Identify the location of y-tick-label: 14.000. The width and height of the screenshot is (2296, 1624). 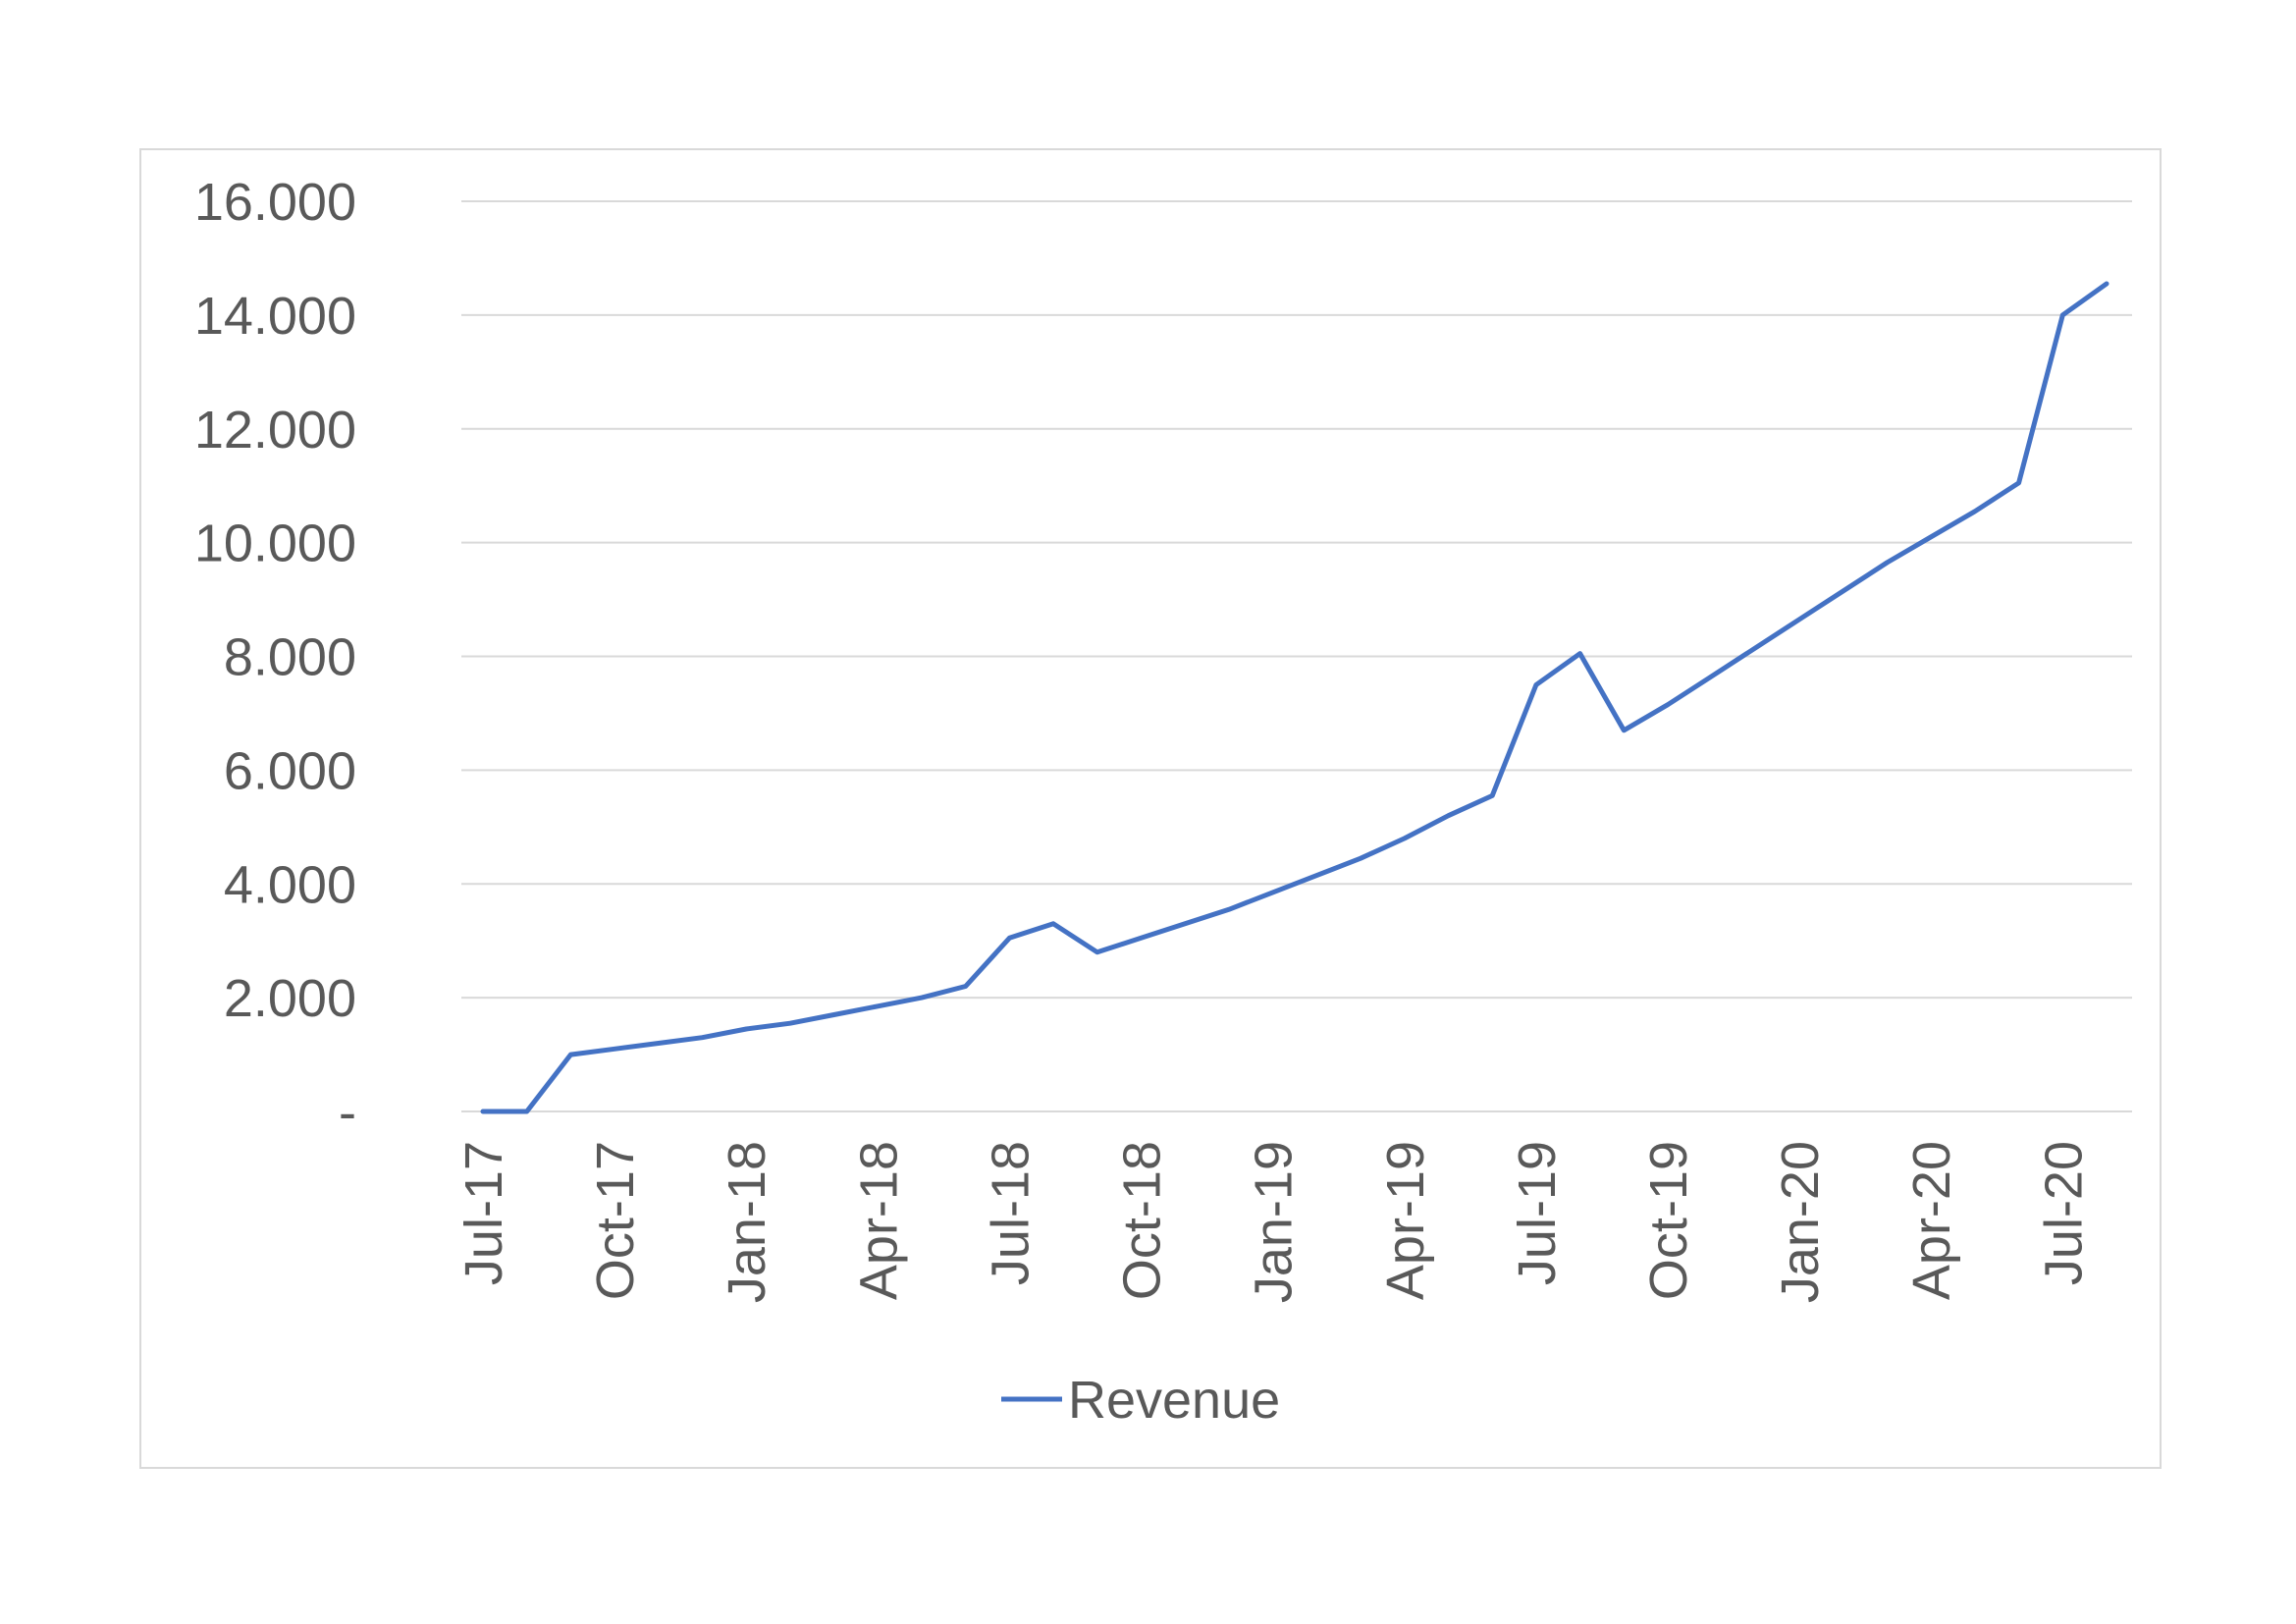
(275, 316).